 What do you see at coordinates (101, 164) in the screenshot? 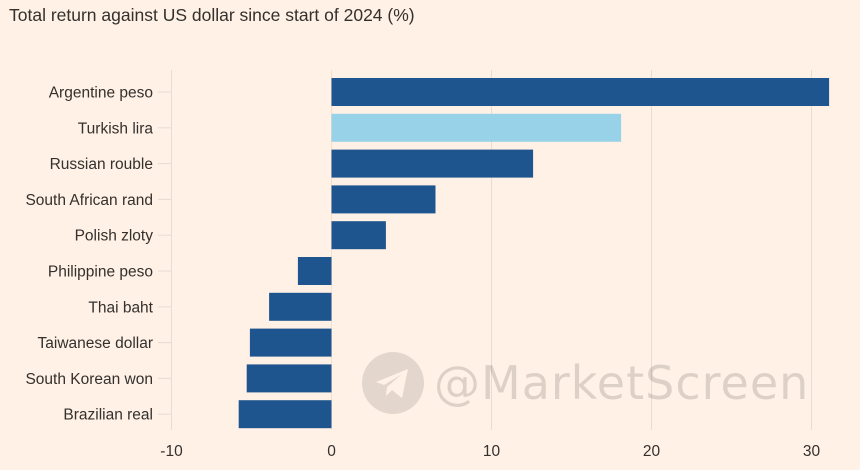
I see `category-label: Russian rouble` at bounding box center [101, 164].